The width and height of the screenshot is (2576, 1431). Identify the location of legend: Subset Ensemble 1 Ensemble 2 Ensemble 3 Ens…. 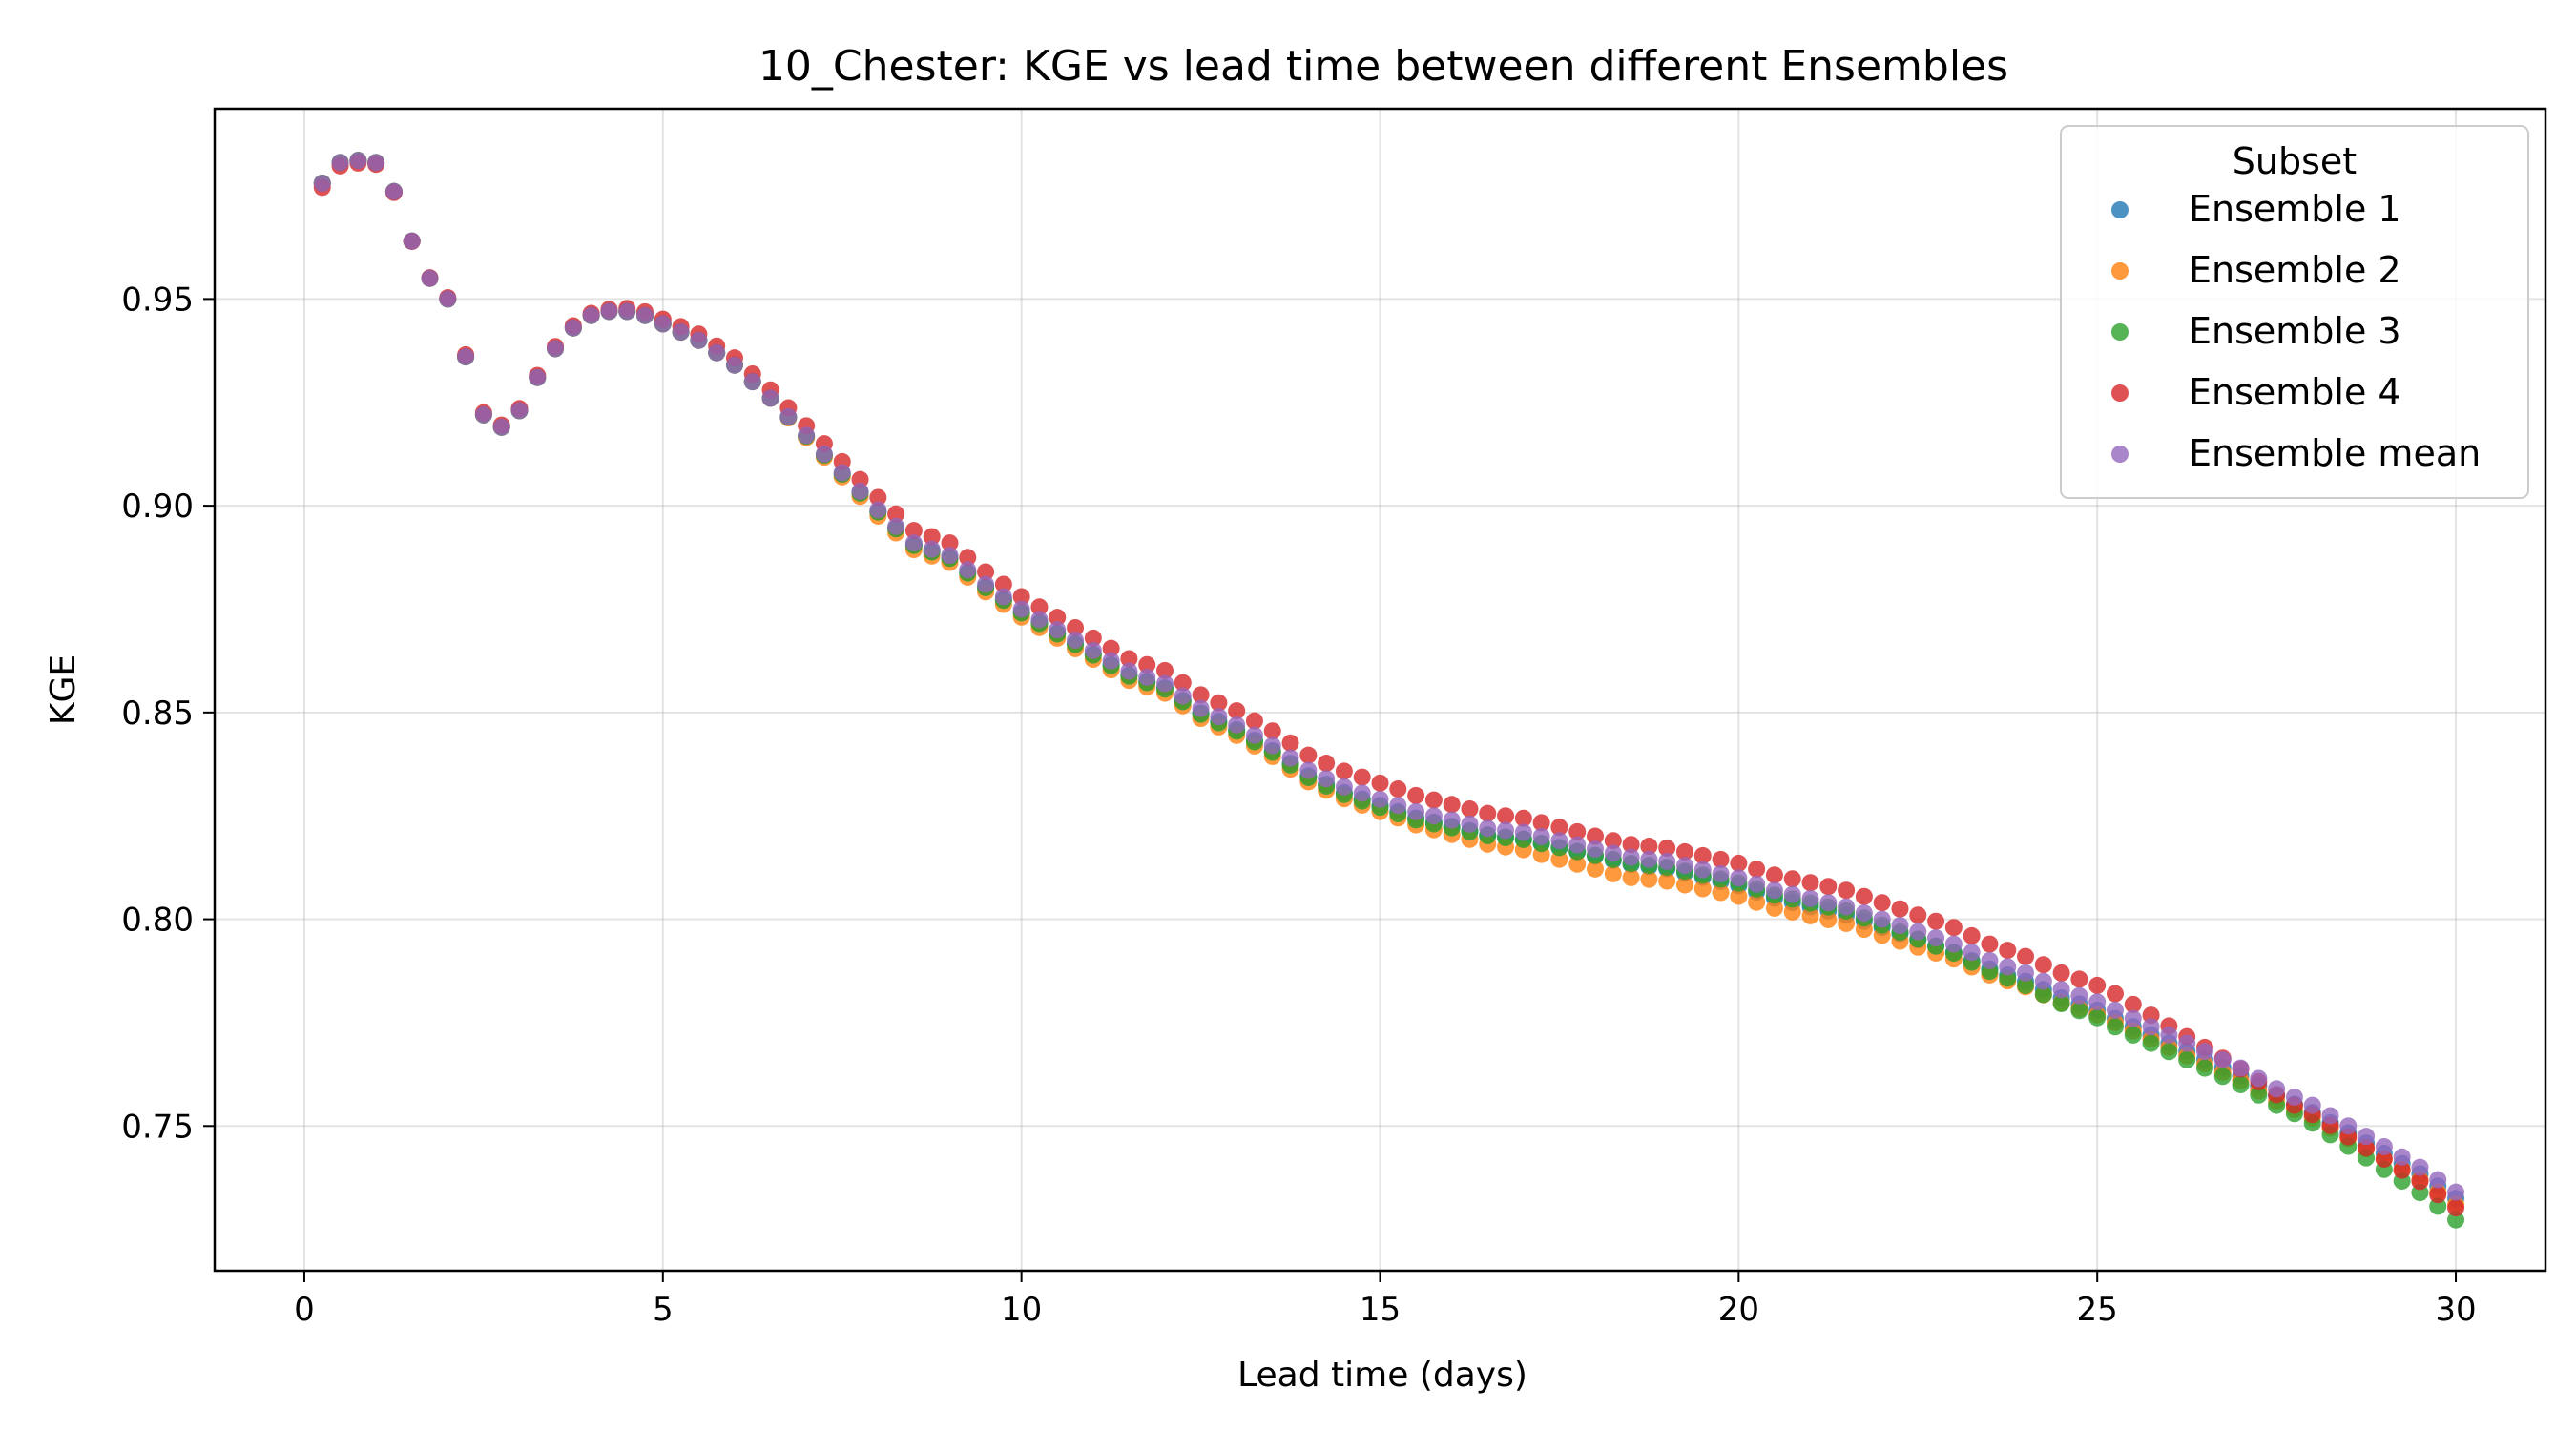
(2294, 312).